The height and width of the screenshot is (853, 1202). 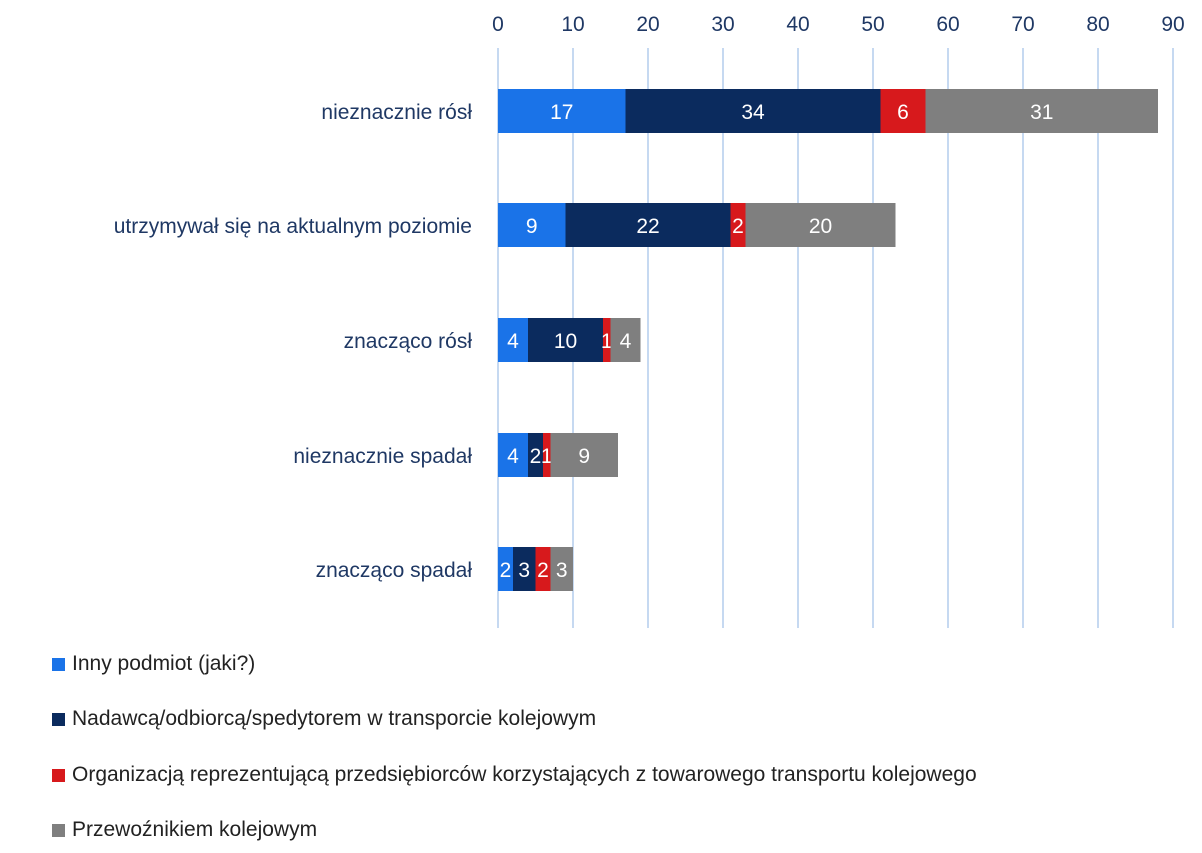 I want to click on data-label: 17, so click(x=561, y=112).